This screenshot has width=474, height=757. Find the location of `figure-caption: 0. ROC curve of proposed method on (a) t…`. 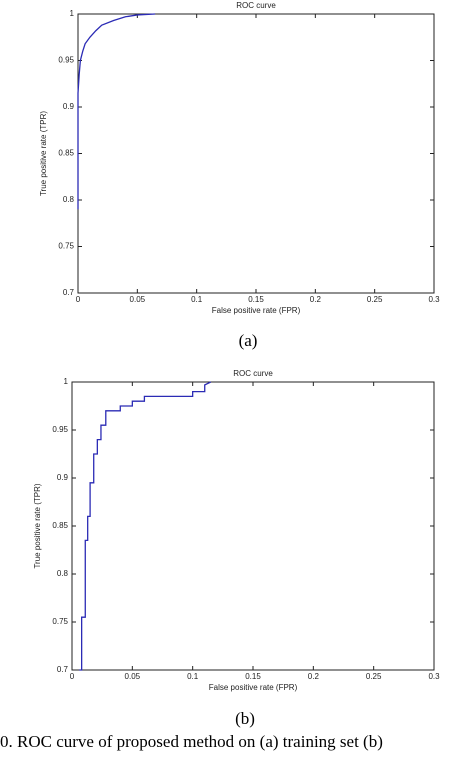

figure-caption: 0. ROC curve of proposed method on (a) t… is located at coordinates (191, 741).